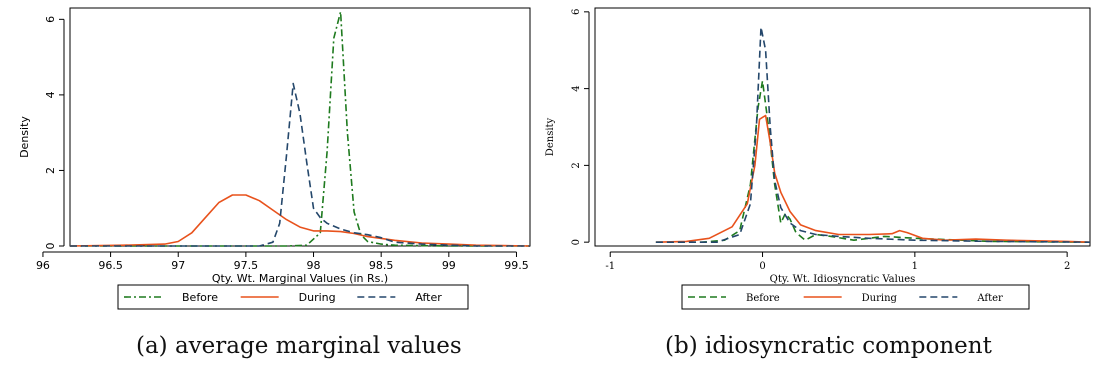  Describe the element at coordinates (843, 279) in the screenshot. I see `x-axis-label: Qty. Wt. Idiosyncratic Values` at that location.